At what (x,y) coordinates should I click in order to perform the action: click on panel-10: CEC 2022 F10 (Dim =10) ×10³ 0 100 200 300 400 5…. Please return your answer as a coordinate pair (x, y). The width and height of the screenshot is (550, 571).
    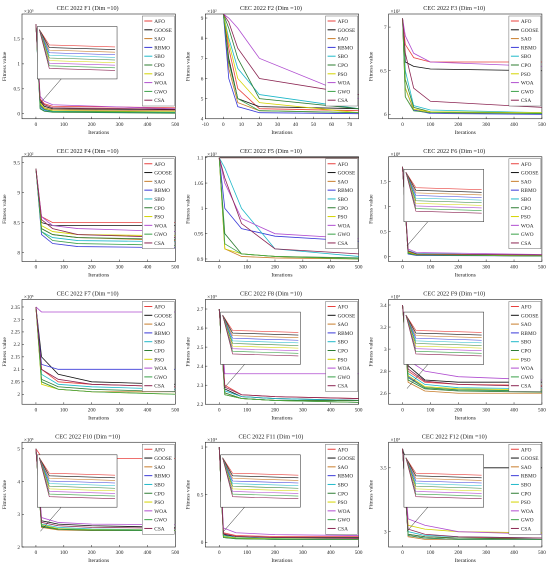
    Looking at the image, I should click on (91, 498).